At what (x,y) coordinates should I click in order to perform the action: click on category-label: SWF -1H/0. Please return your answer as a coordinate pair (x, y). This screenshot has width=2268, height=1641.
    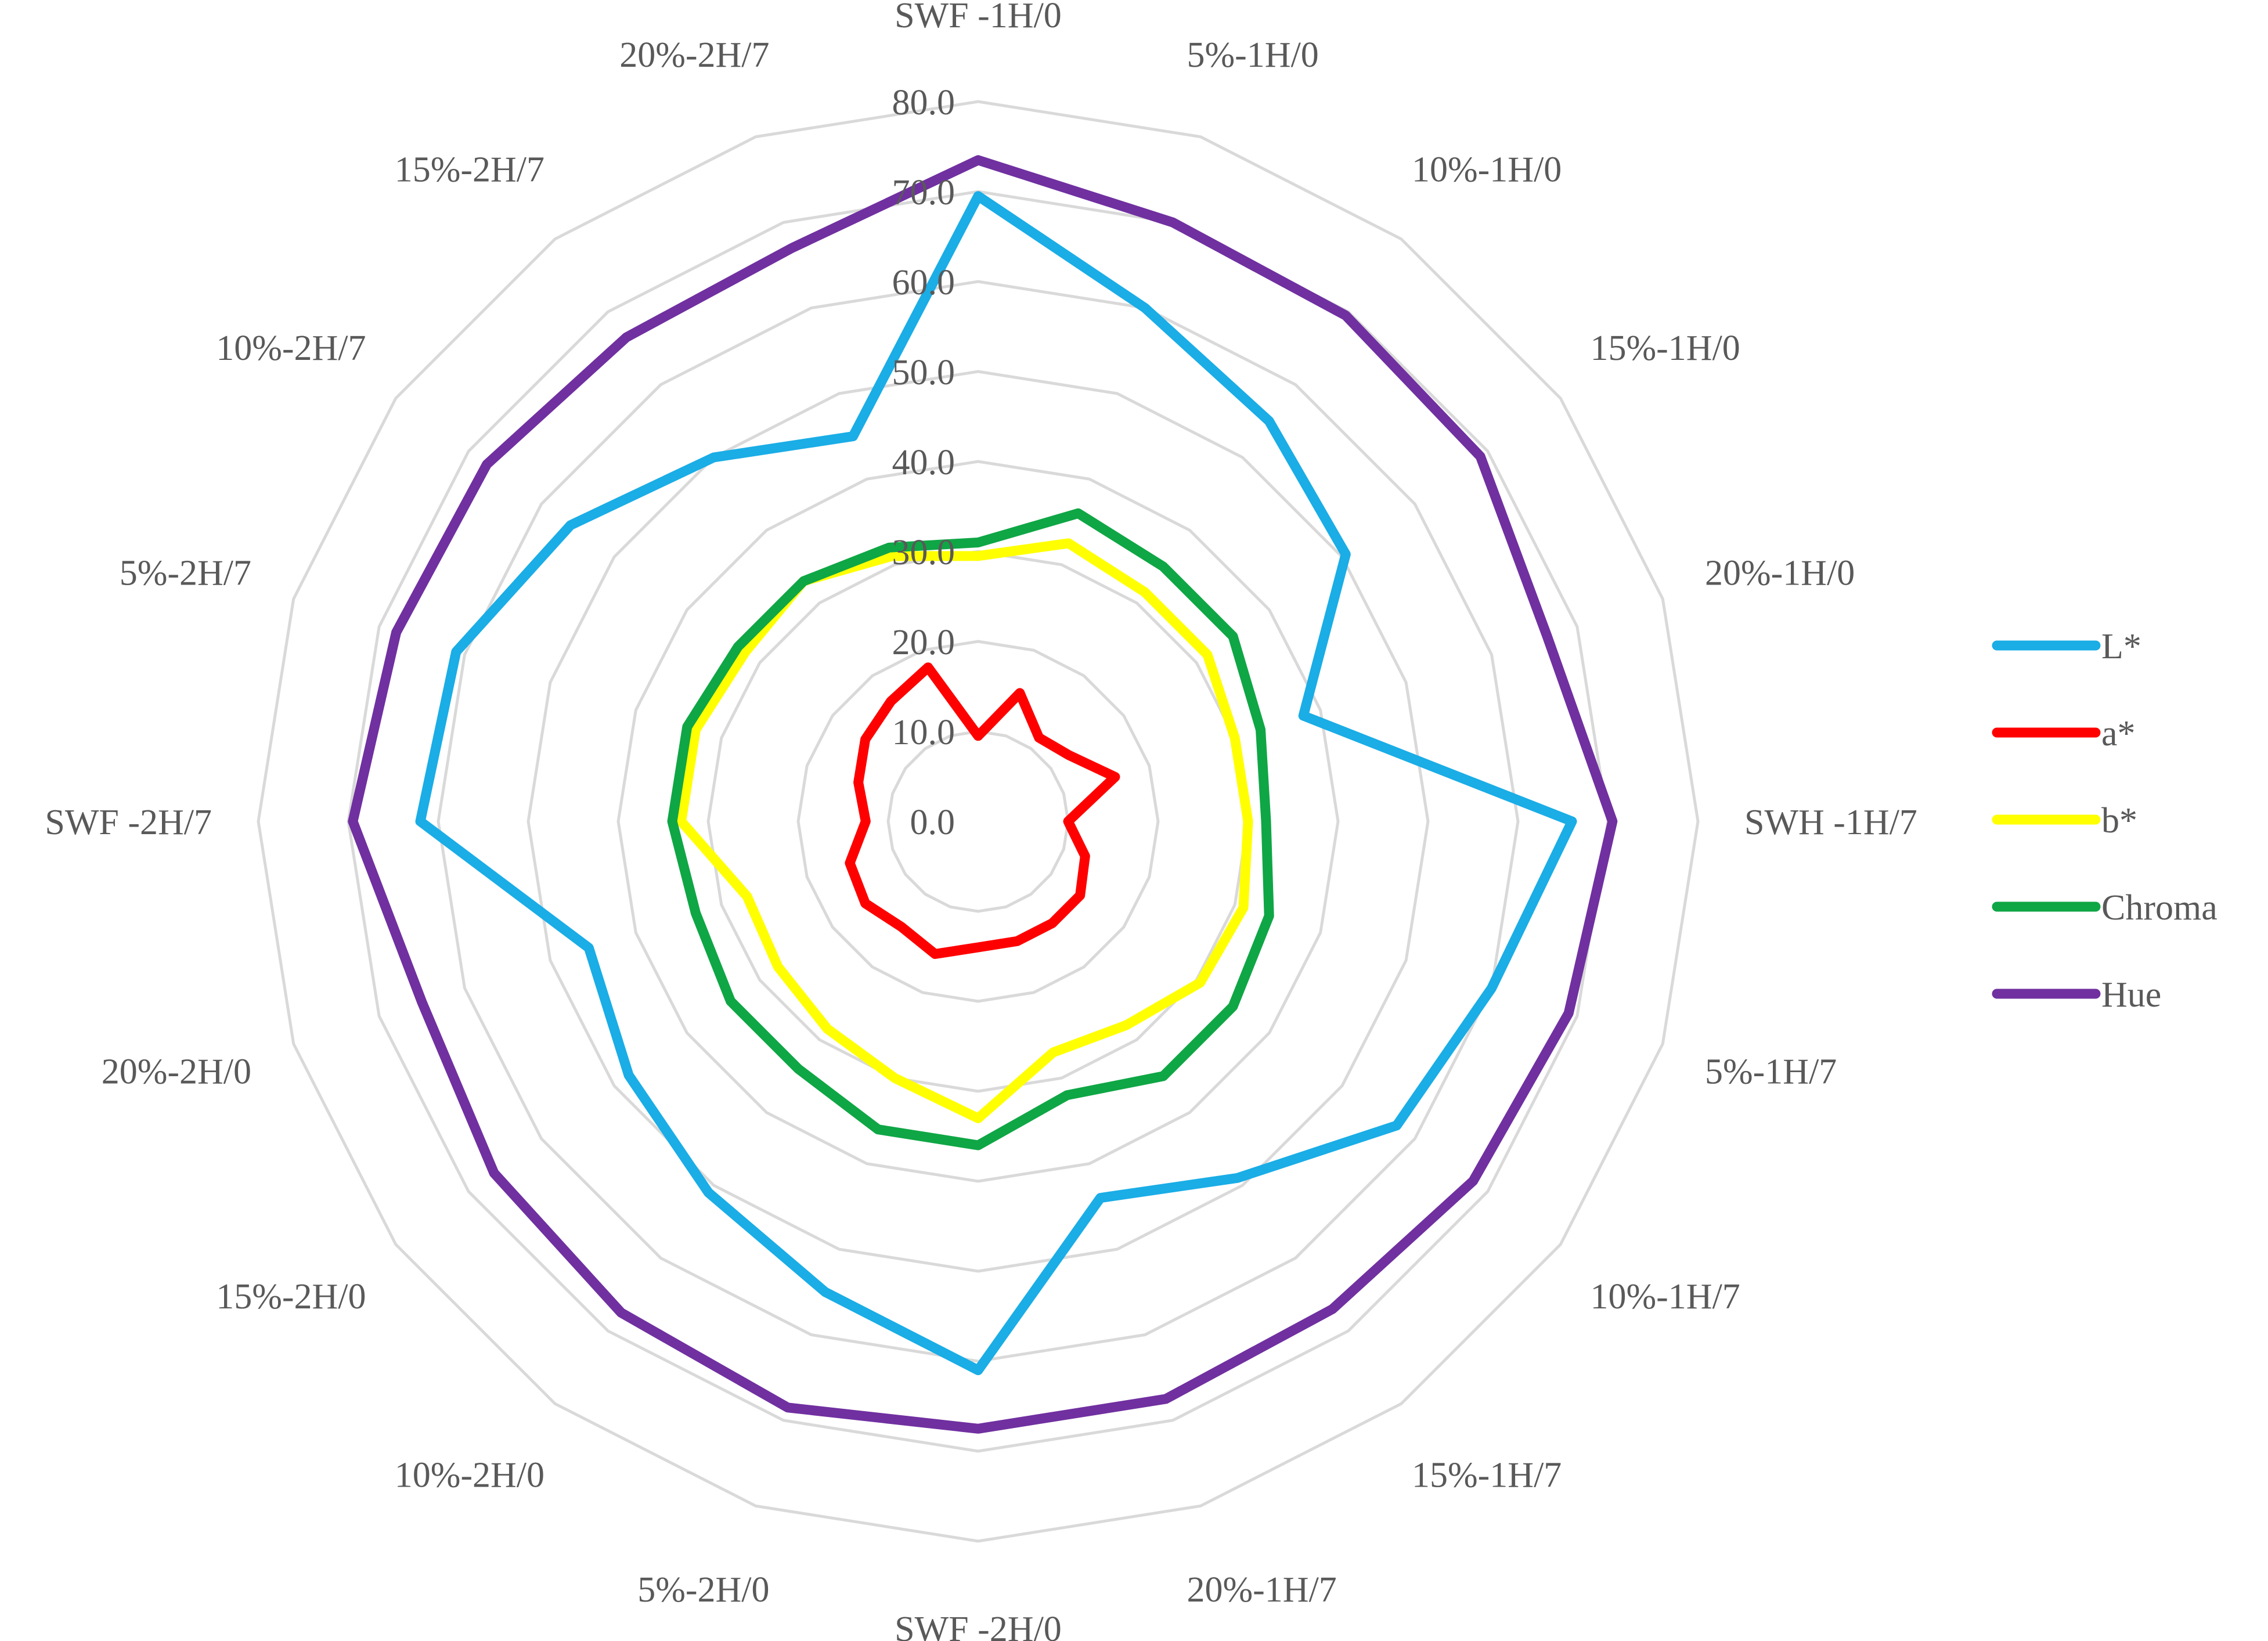
    Looking at the image, I should click on (978, 17).